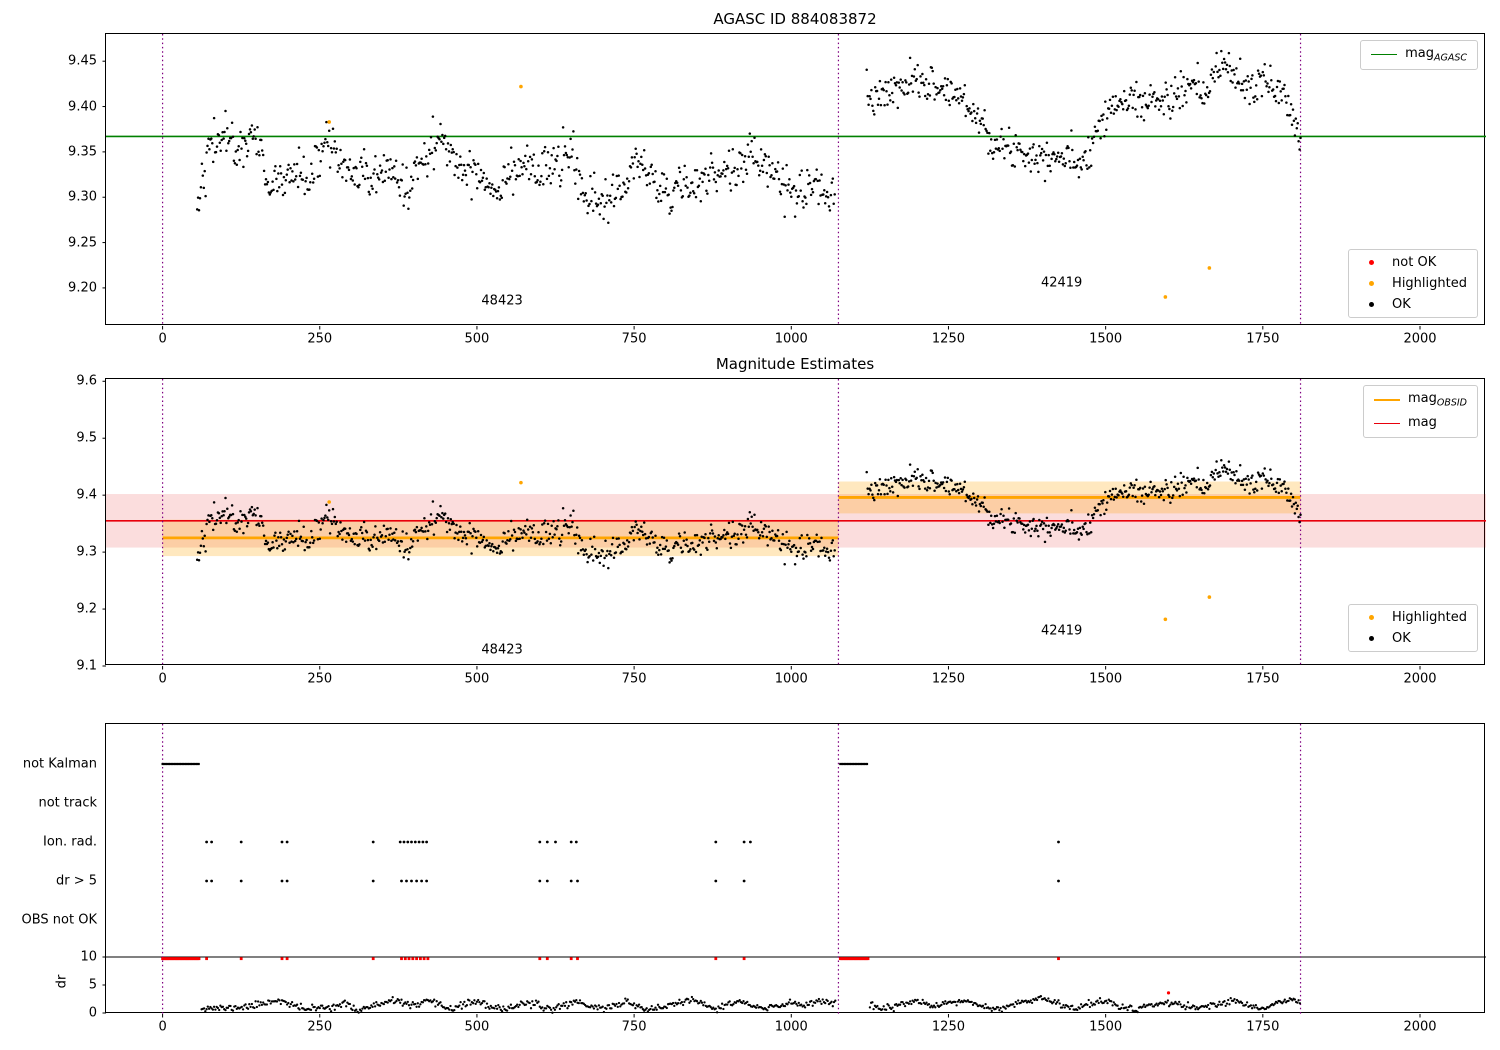 The width and height of the screenshot is (1500, 1050). I want to click on dr-tick-label: 5, so click(92, 985).